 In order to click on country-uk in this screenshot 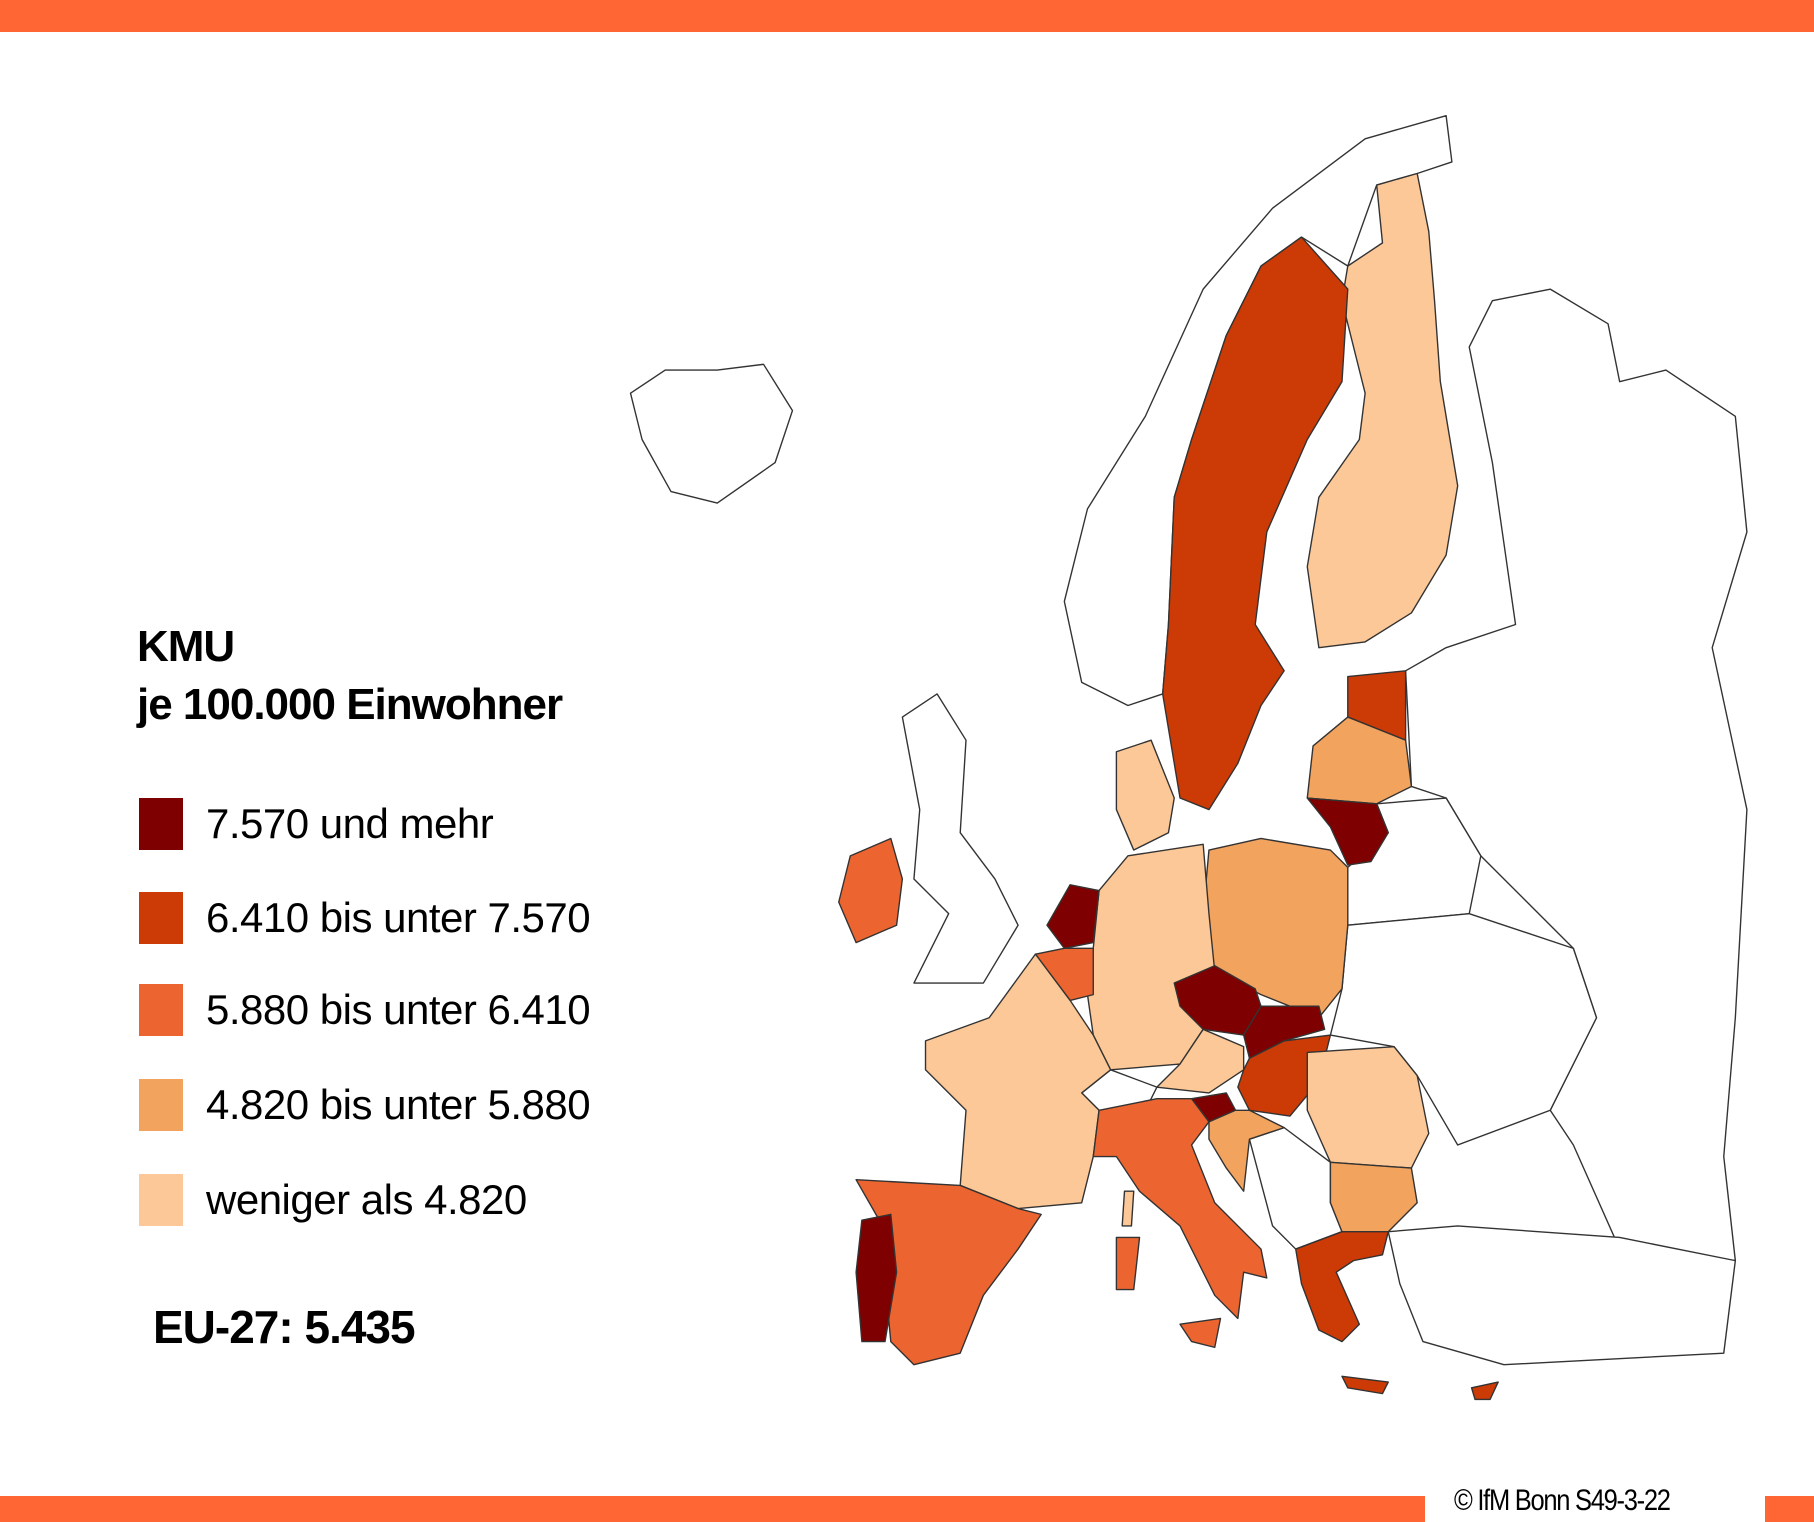, I will do `click(960, 838)`.